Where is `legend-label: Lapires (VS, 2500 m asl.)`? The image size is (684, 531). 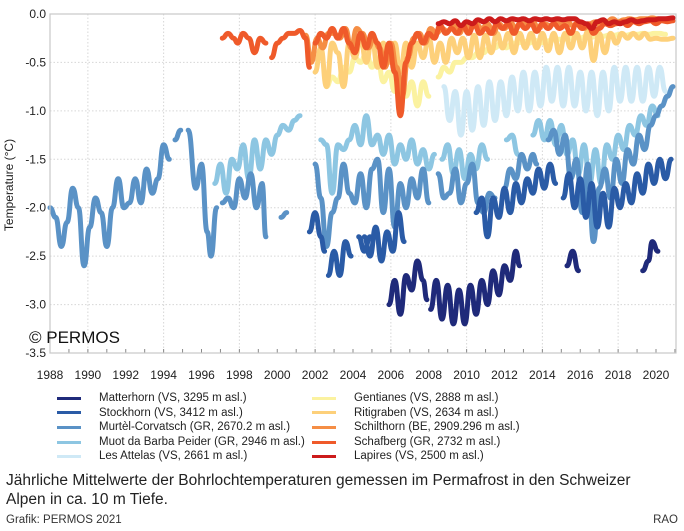
legend-label: Lapires (VS, 2500 m asl.) is located at coordinates (419, 456).